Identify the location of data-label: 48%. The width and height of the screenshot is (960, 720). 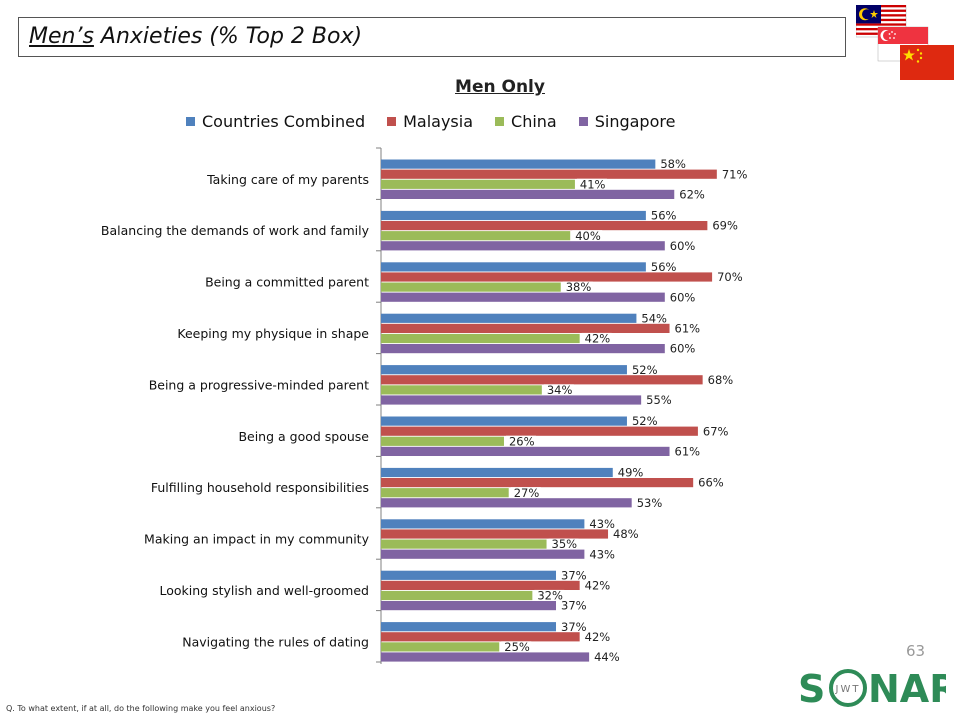
(626, 534).